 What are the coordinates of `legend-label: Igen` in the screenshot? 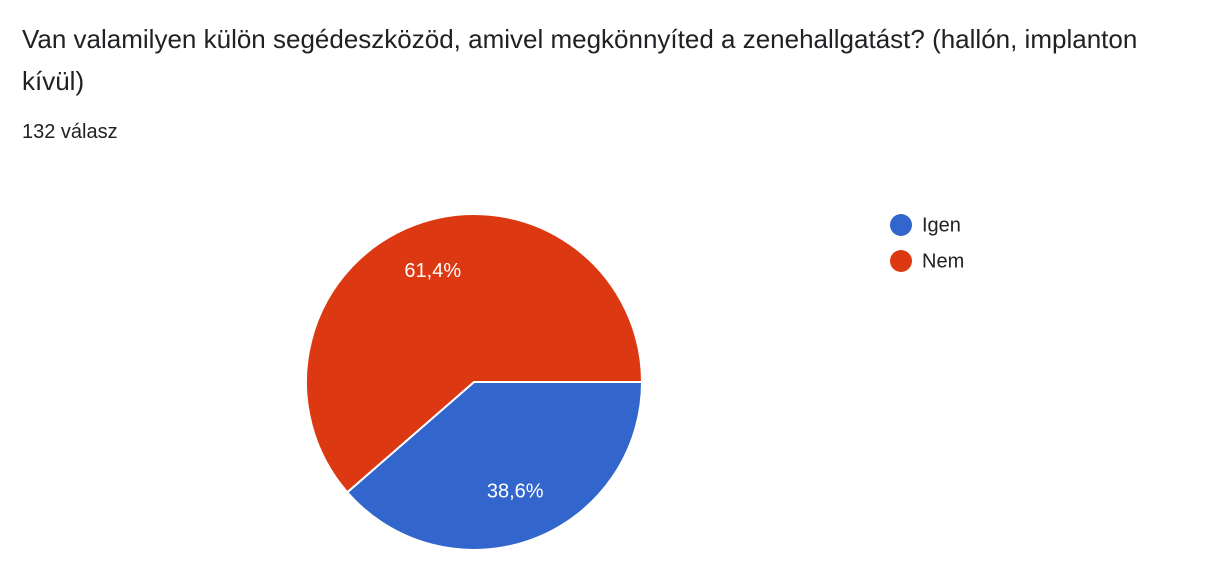 It's located at (941, 225).